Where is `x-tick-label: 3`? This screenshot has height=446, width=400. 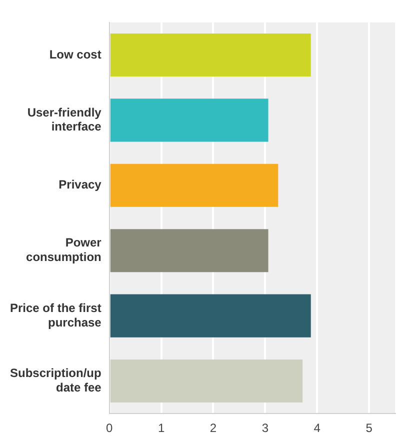 x-tick-label: 3 is located at coordinates (265, 428).